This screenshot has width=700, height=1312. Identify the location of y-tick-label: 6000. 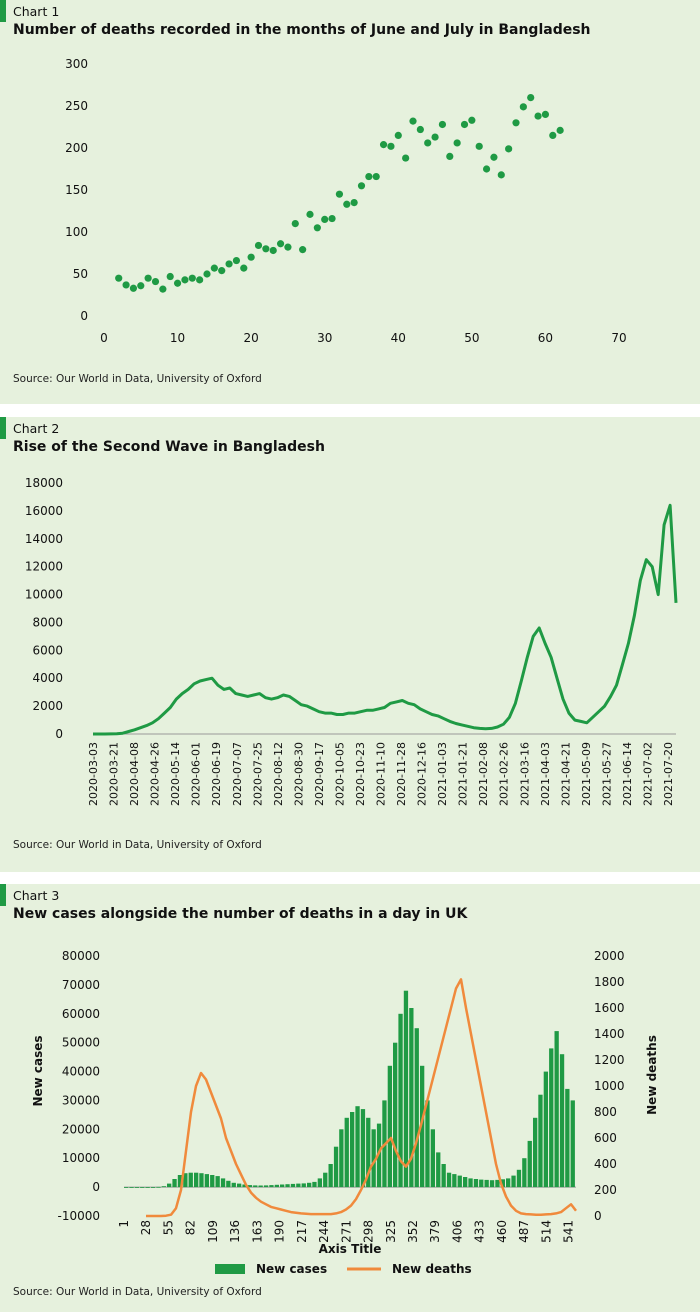
(47, 650).